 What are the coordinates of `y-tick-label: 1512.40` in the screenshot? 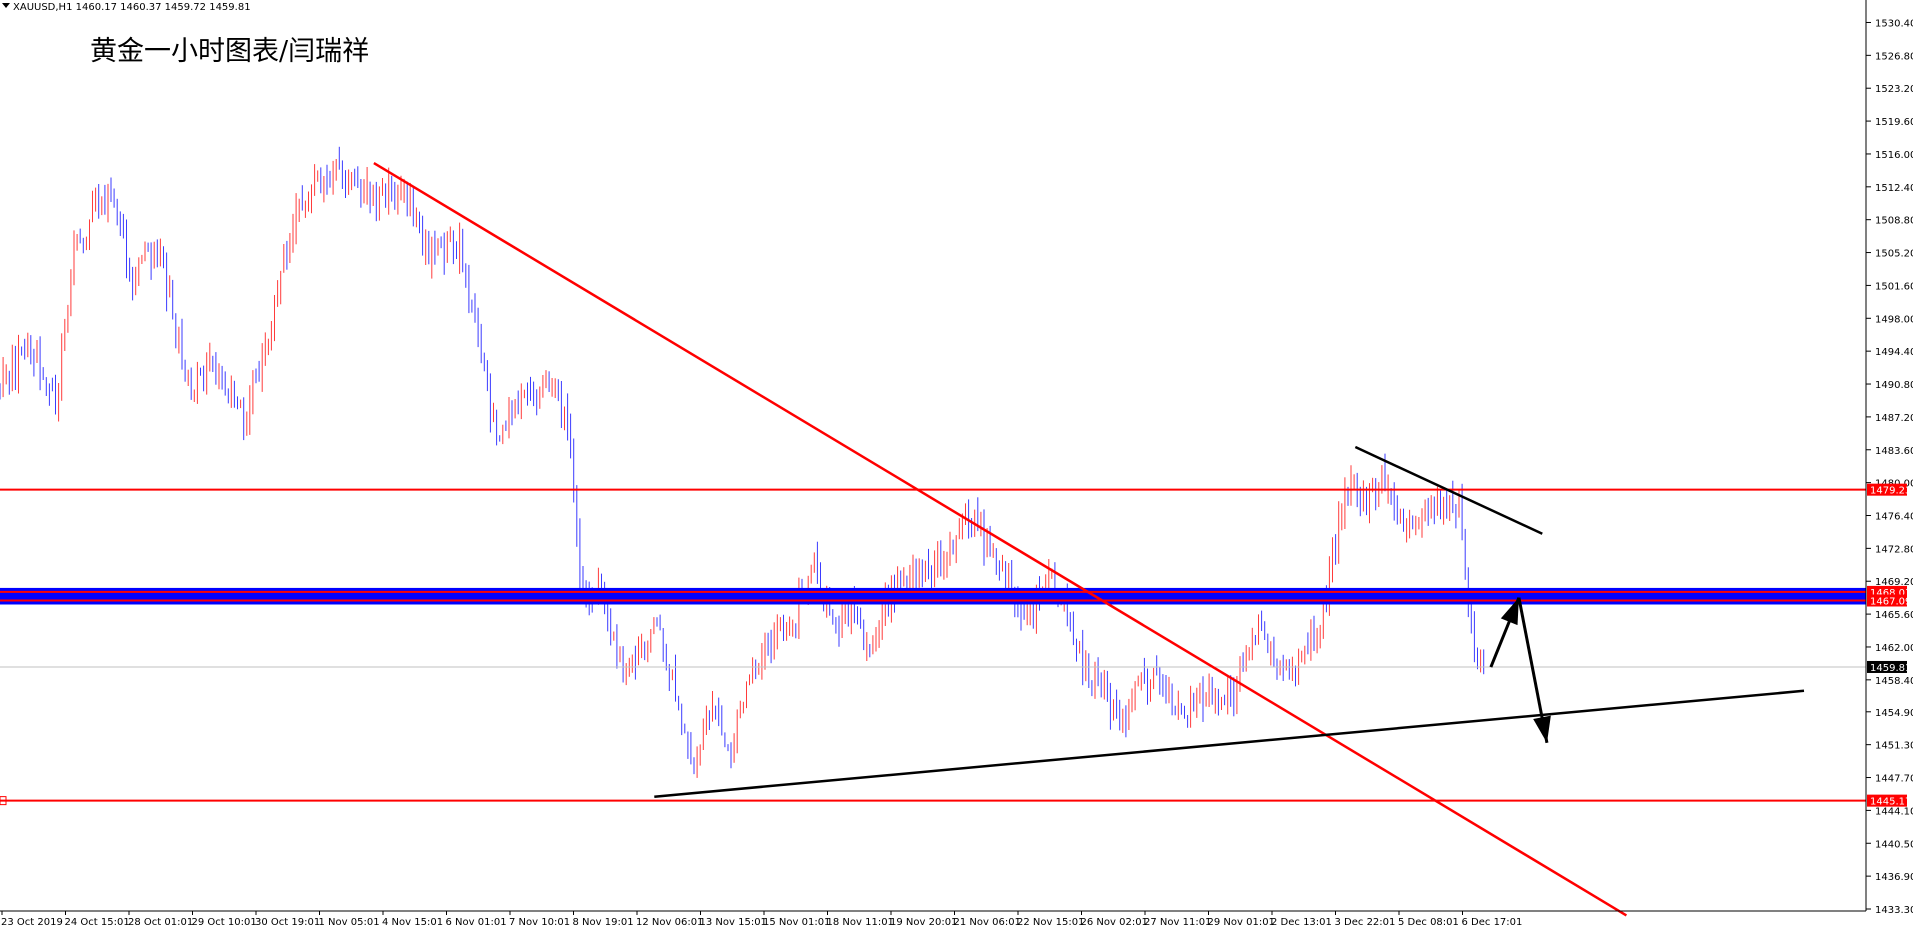 It's located at (1894, 188).